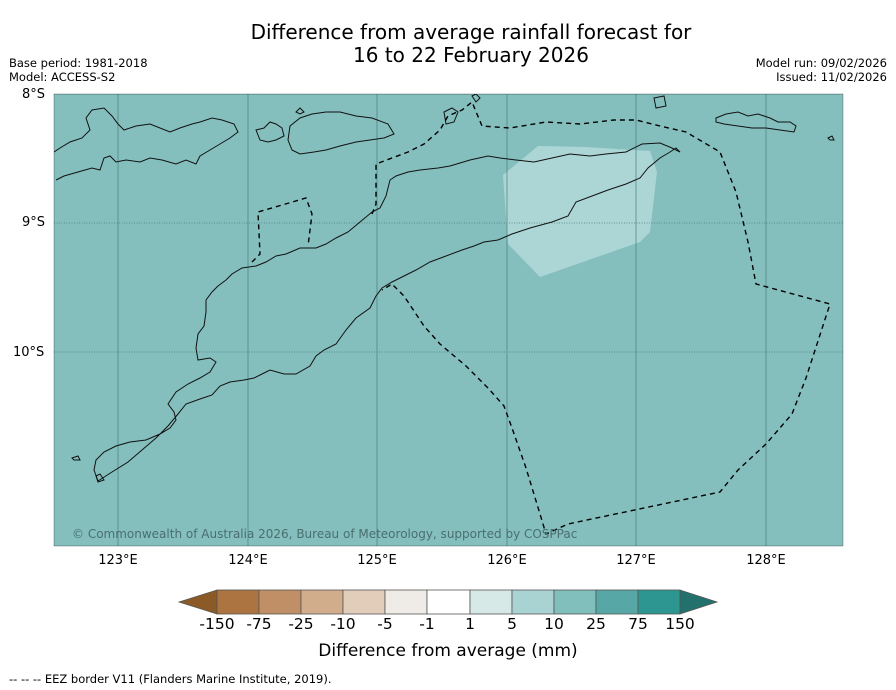  What do you see at coordinates (638, 624) in the screenshot?
I see `colorbar-tick-label: 75` at bounding box center [638, 624].